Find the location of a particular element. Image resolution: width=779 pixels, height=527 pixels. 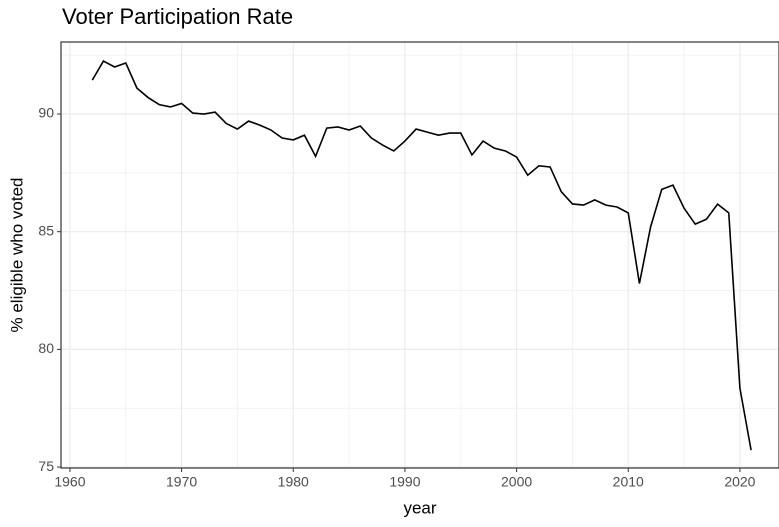

x-axis-label: year is located at coordinates (419, 507).